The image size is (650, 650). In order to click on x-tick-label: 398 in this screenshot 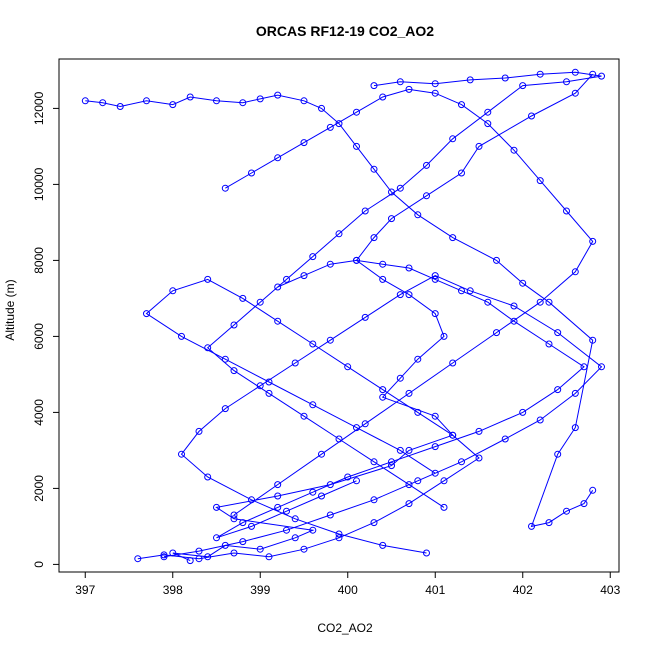, I will do `click(173, 590)`.